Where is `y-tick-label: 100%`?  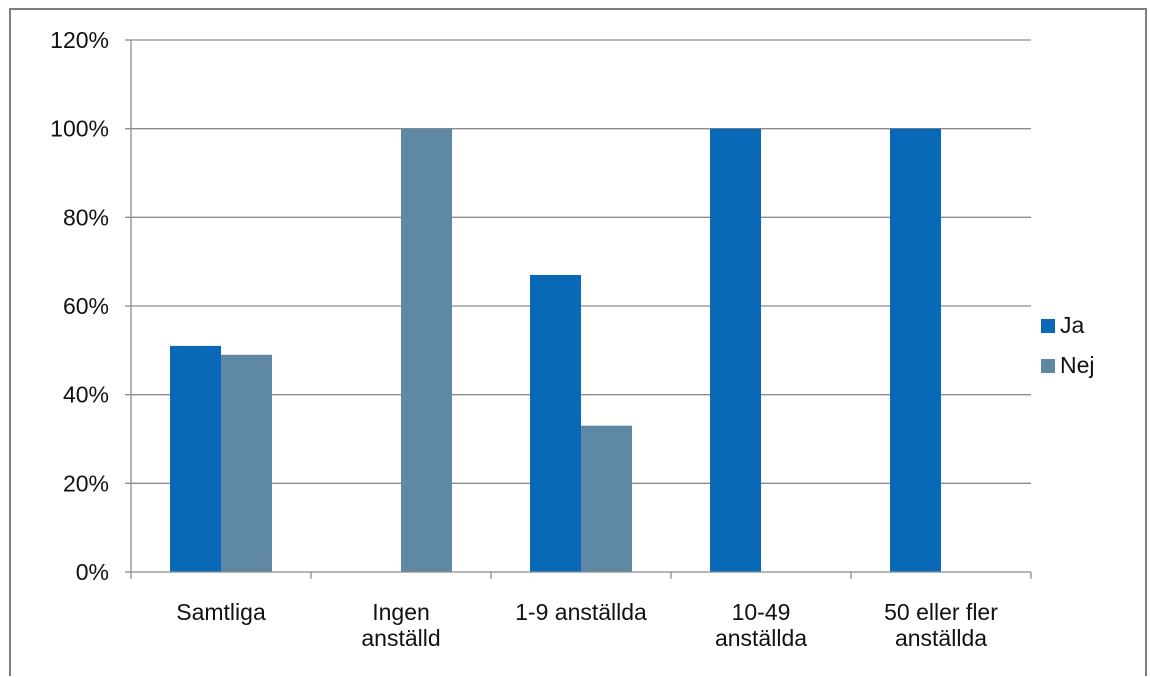 y-tick-label: 100% is located at coordinates (79, 129).